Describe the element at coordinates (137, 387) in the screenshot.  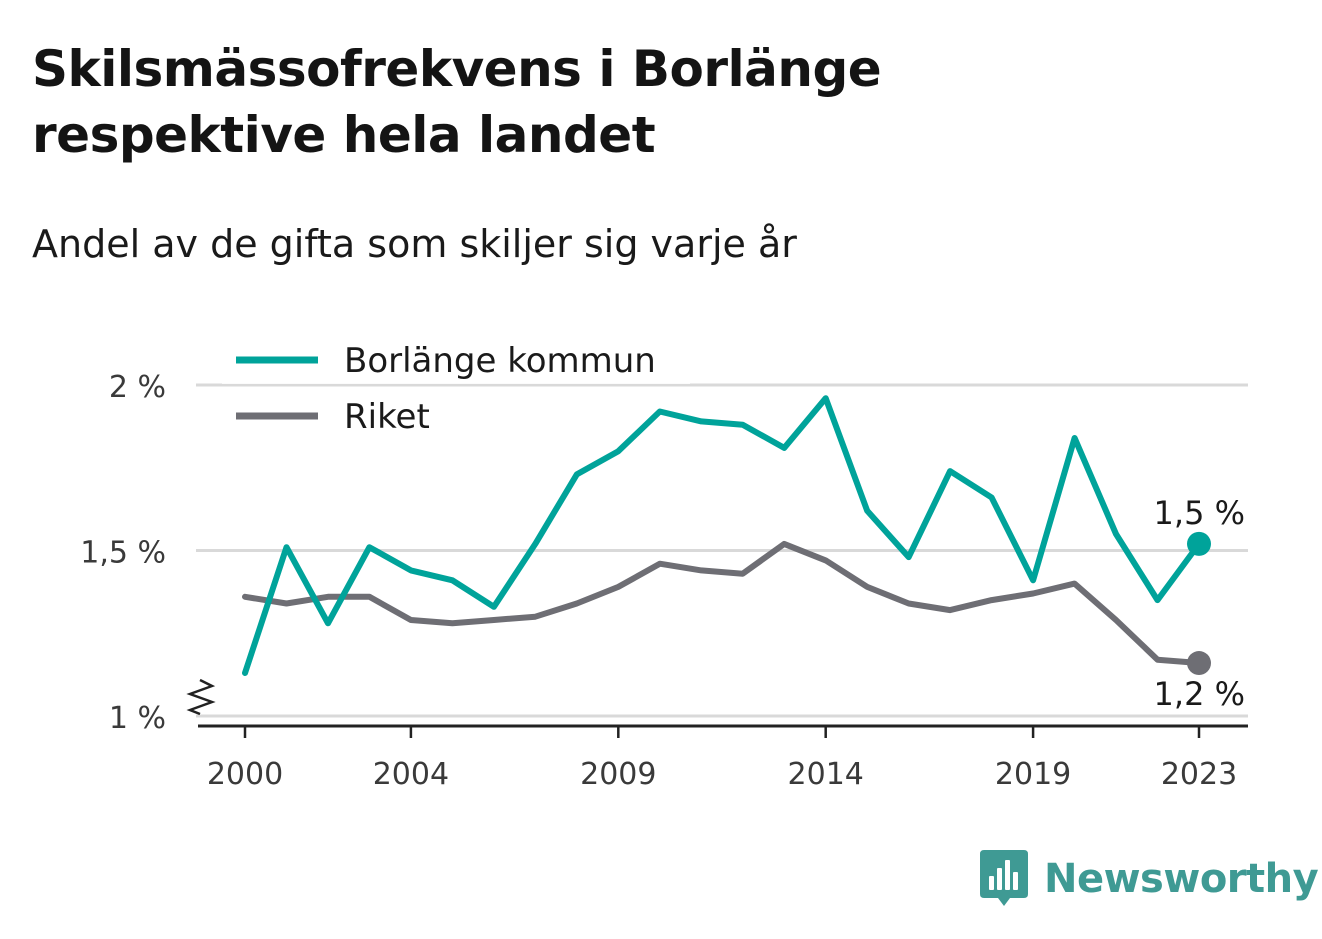
I see `y-tick-label: 2 %` at that location.